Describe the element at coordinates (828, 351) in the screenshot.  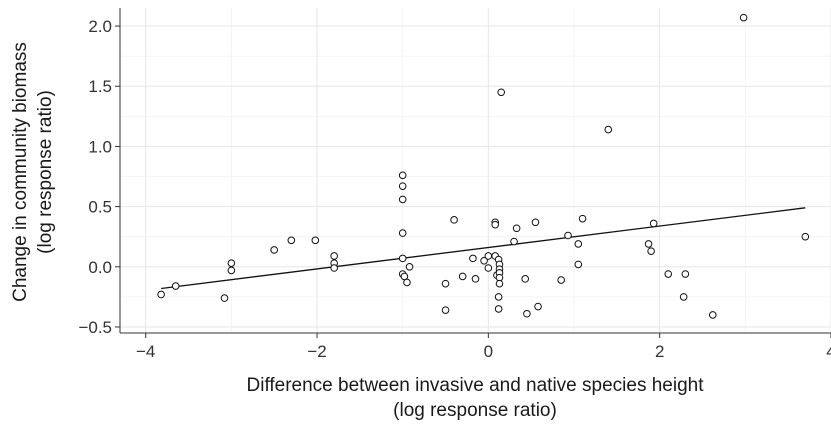
I see `x-tick-label: 4` at that location.